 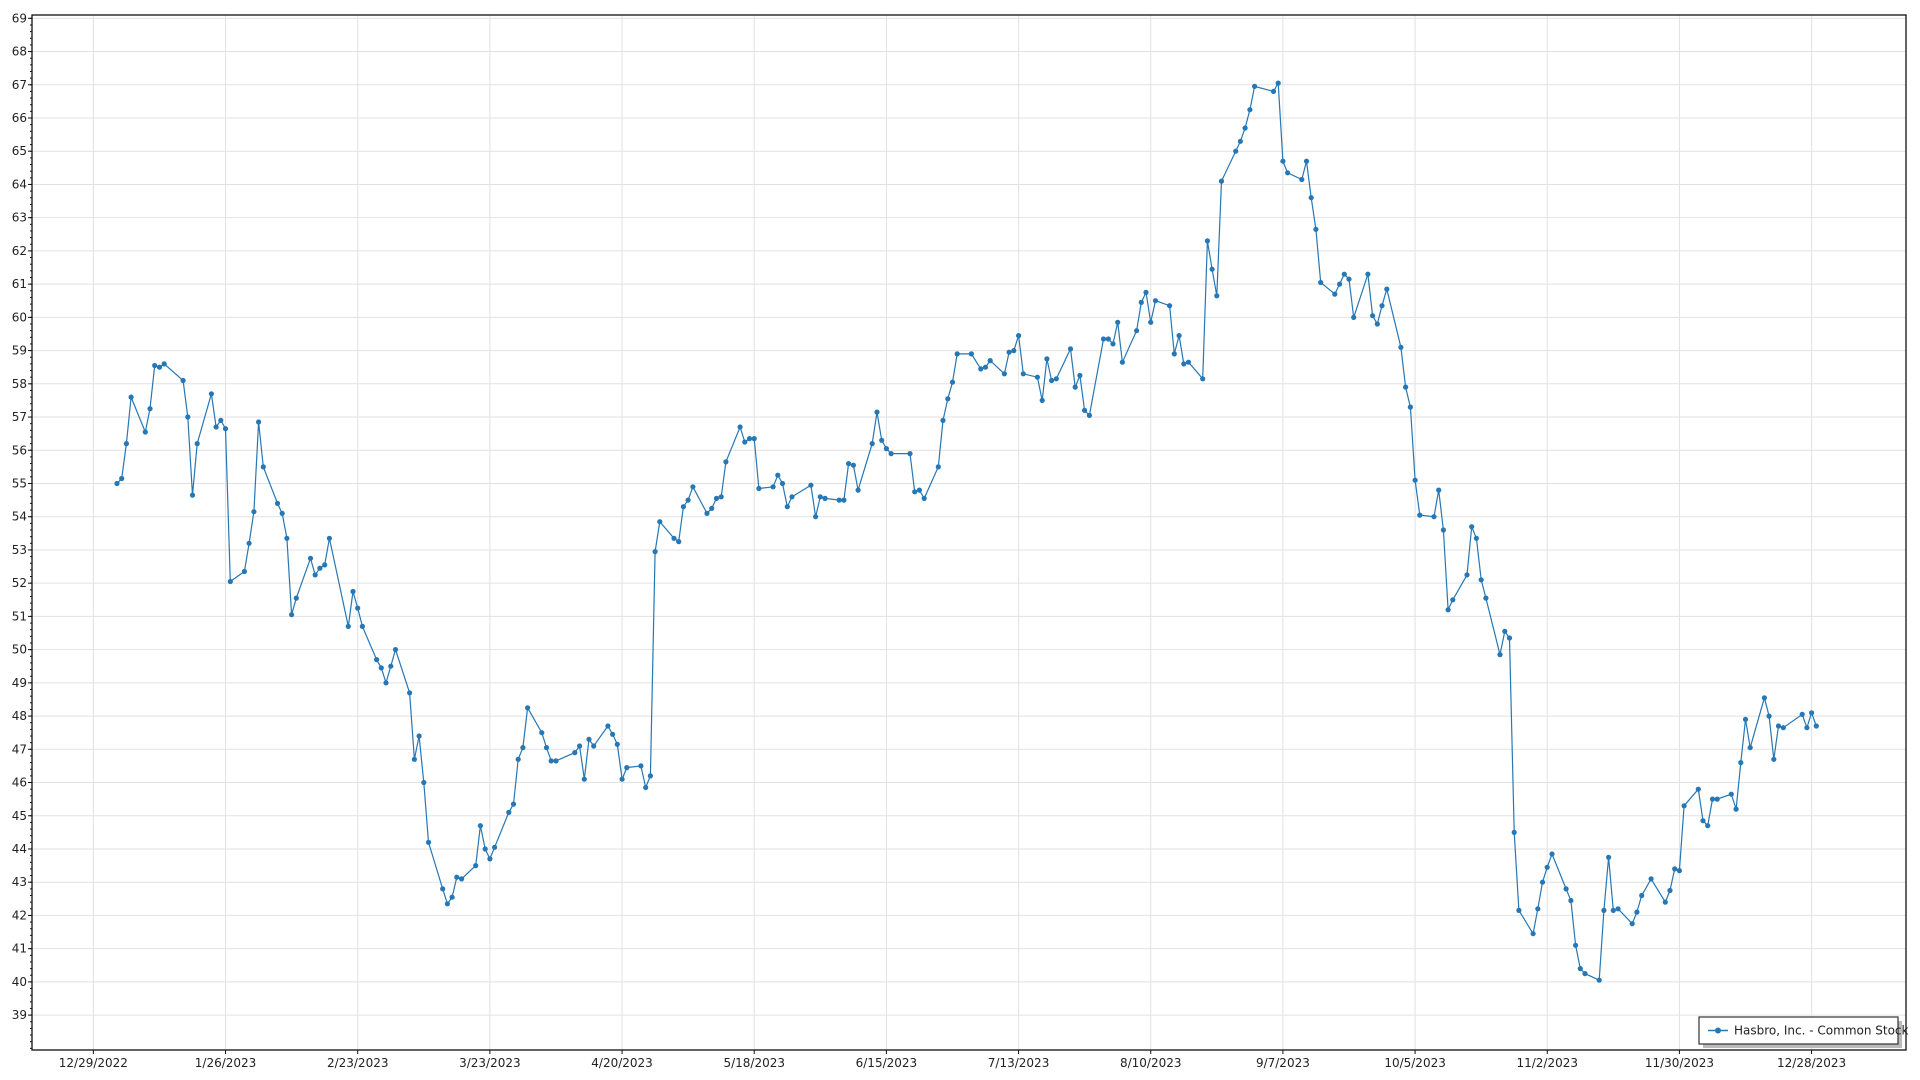 I want to click on x-tick-label: 1/26/2023, so click(x=226, y=1063).